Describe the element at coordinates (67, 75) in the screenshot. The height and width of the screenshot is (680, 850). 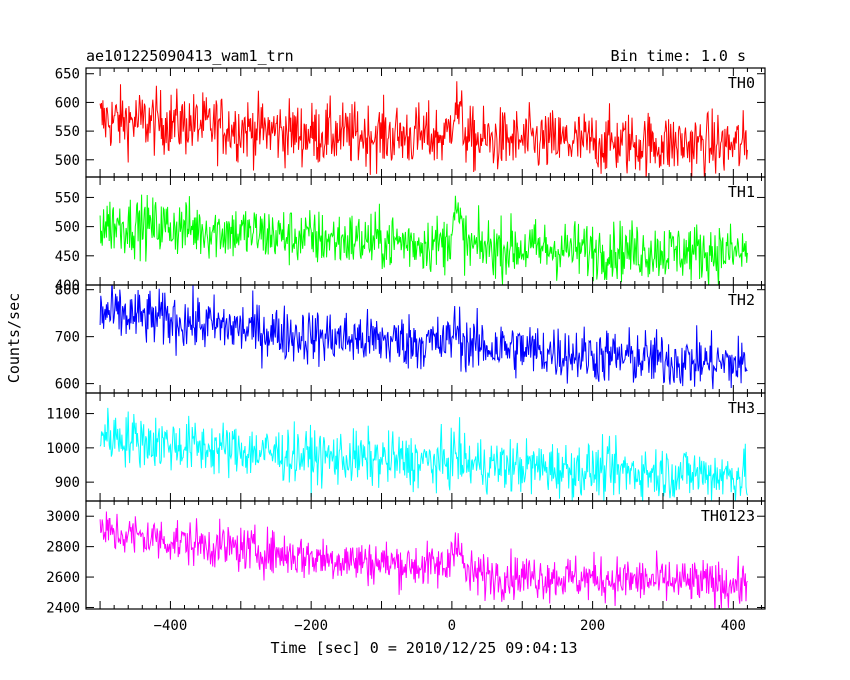
I see `y-tick-label: 650` at that location.